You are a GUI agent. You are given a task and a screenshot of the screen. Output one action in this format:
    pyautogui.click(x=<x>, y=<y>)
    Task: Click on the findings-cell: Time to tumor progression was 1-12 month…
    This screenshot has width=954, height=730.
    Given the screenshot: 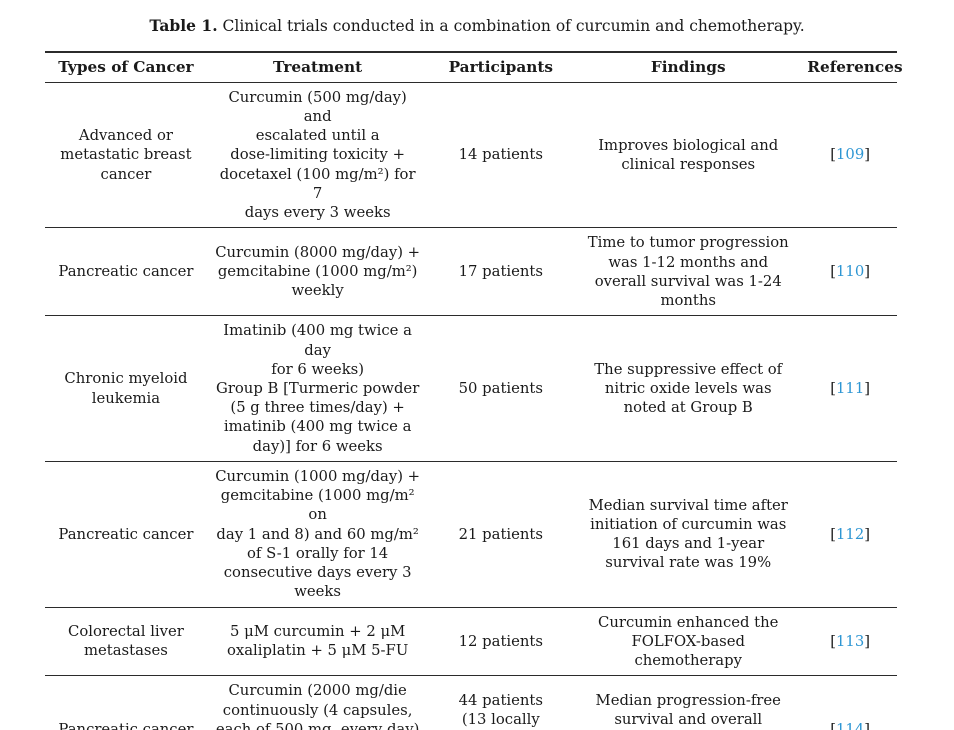 What is the action you would take?
    pyautogui.click(x=688, y=272)
    